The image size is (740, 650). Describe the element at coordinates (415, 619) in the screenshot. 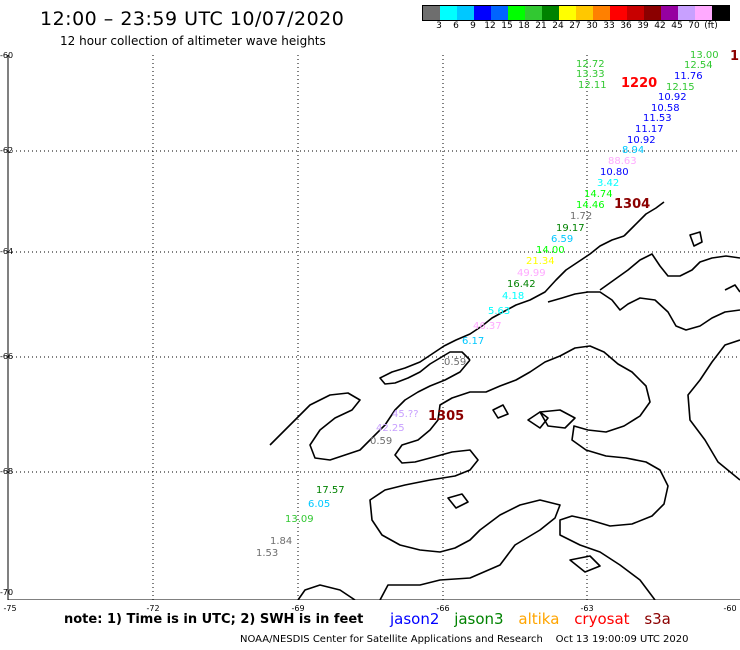

I see `legend-jason2: jason2` at that location.